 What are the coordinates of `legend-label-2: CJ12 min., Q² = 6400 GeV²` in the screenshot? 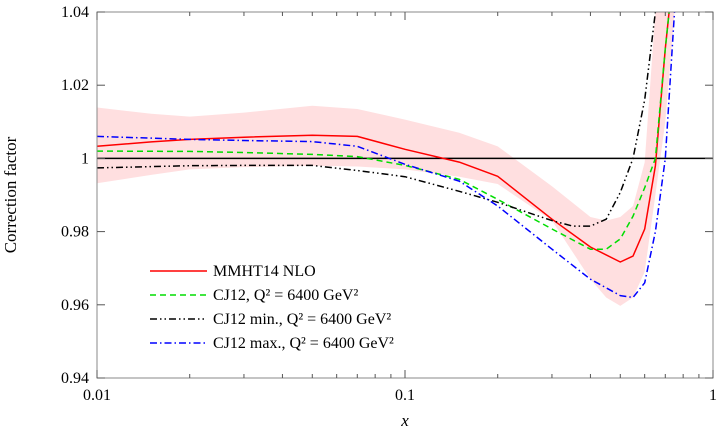 It's located at (302, 319).